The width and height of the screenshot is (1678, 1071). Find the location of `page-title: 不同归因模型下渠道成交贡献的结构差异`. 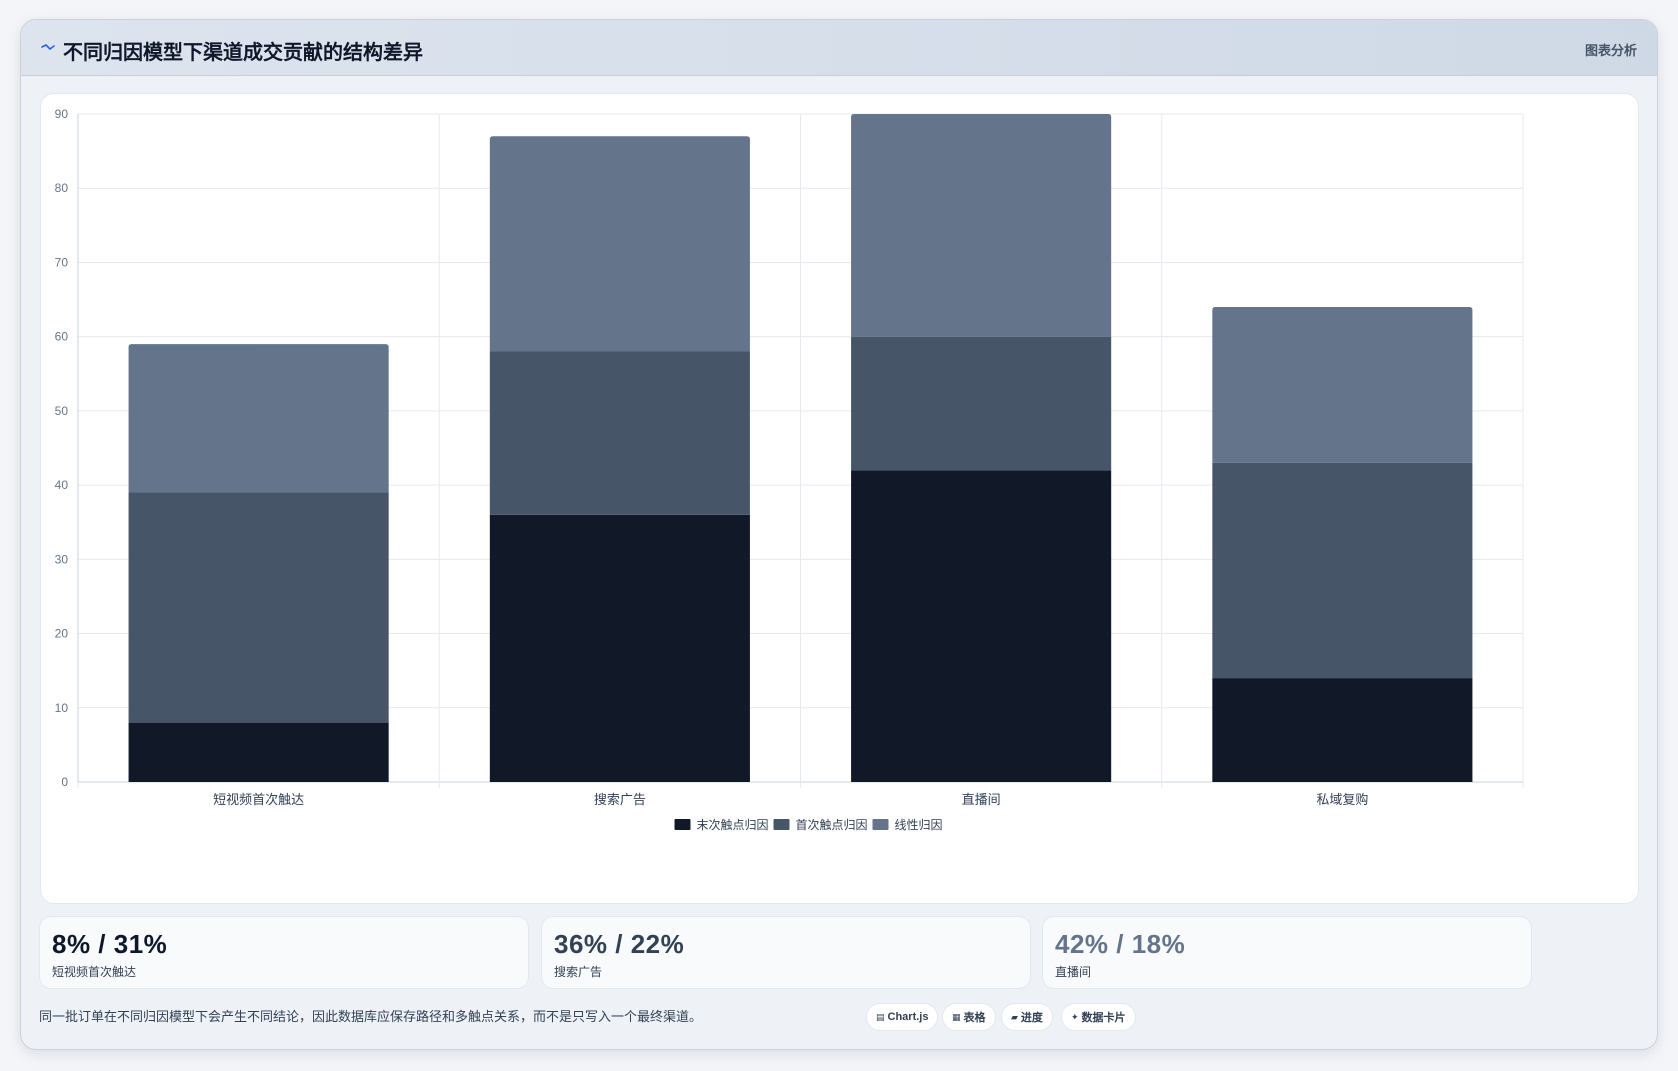

page-title: 不同归因模型下渠道成交贡献的结构差异 is located at coordinates (243, 53).